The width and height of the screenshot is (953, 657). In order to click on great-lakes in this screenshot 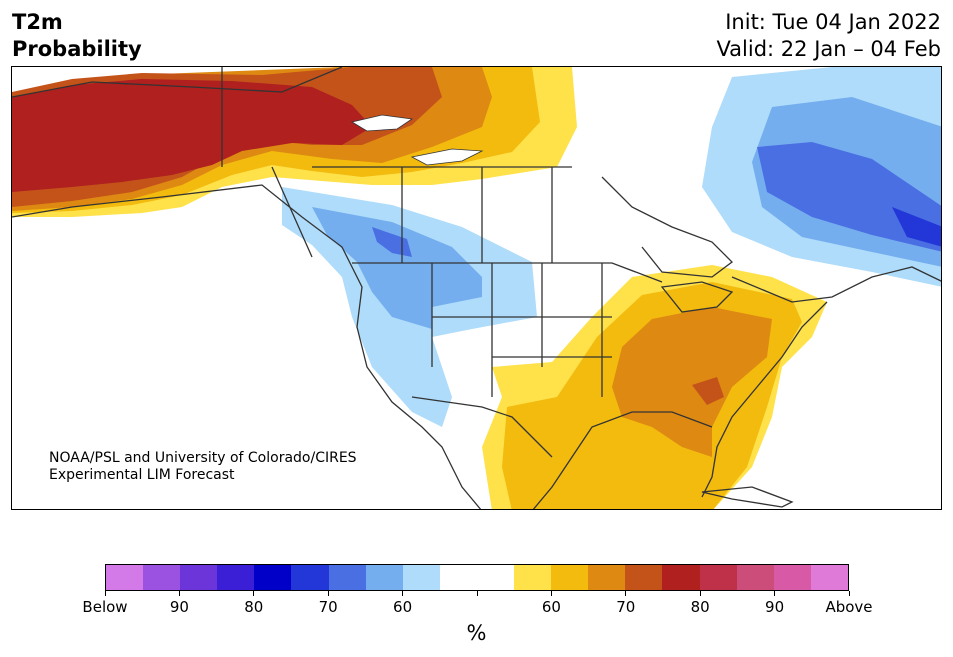, I will do `click(697, 297)`.